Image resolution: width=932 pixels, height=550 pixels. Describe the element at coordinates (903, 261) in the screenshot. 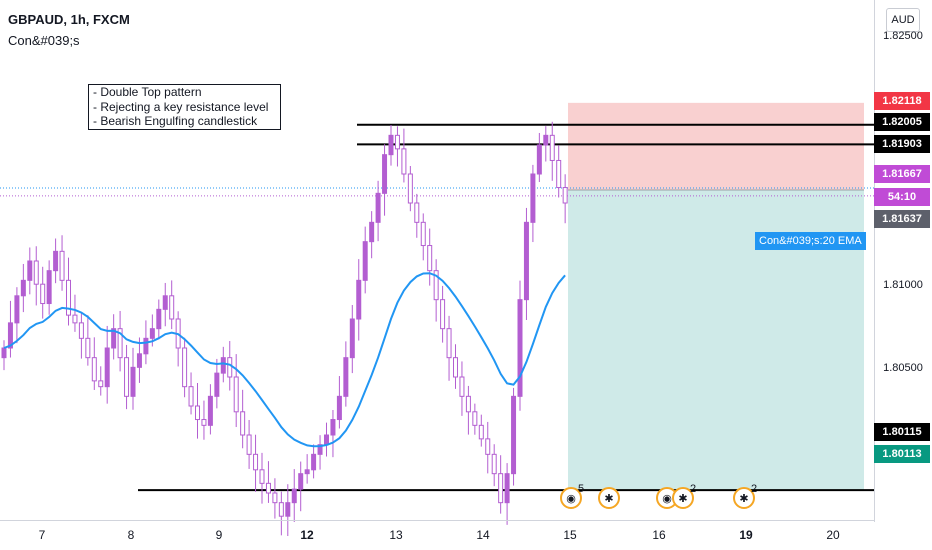

I see `price-axis` at that location.